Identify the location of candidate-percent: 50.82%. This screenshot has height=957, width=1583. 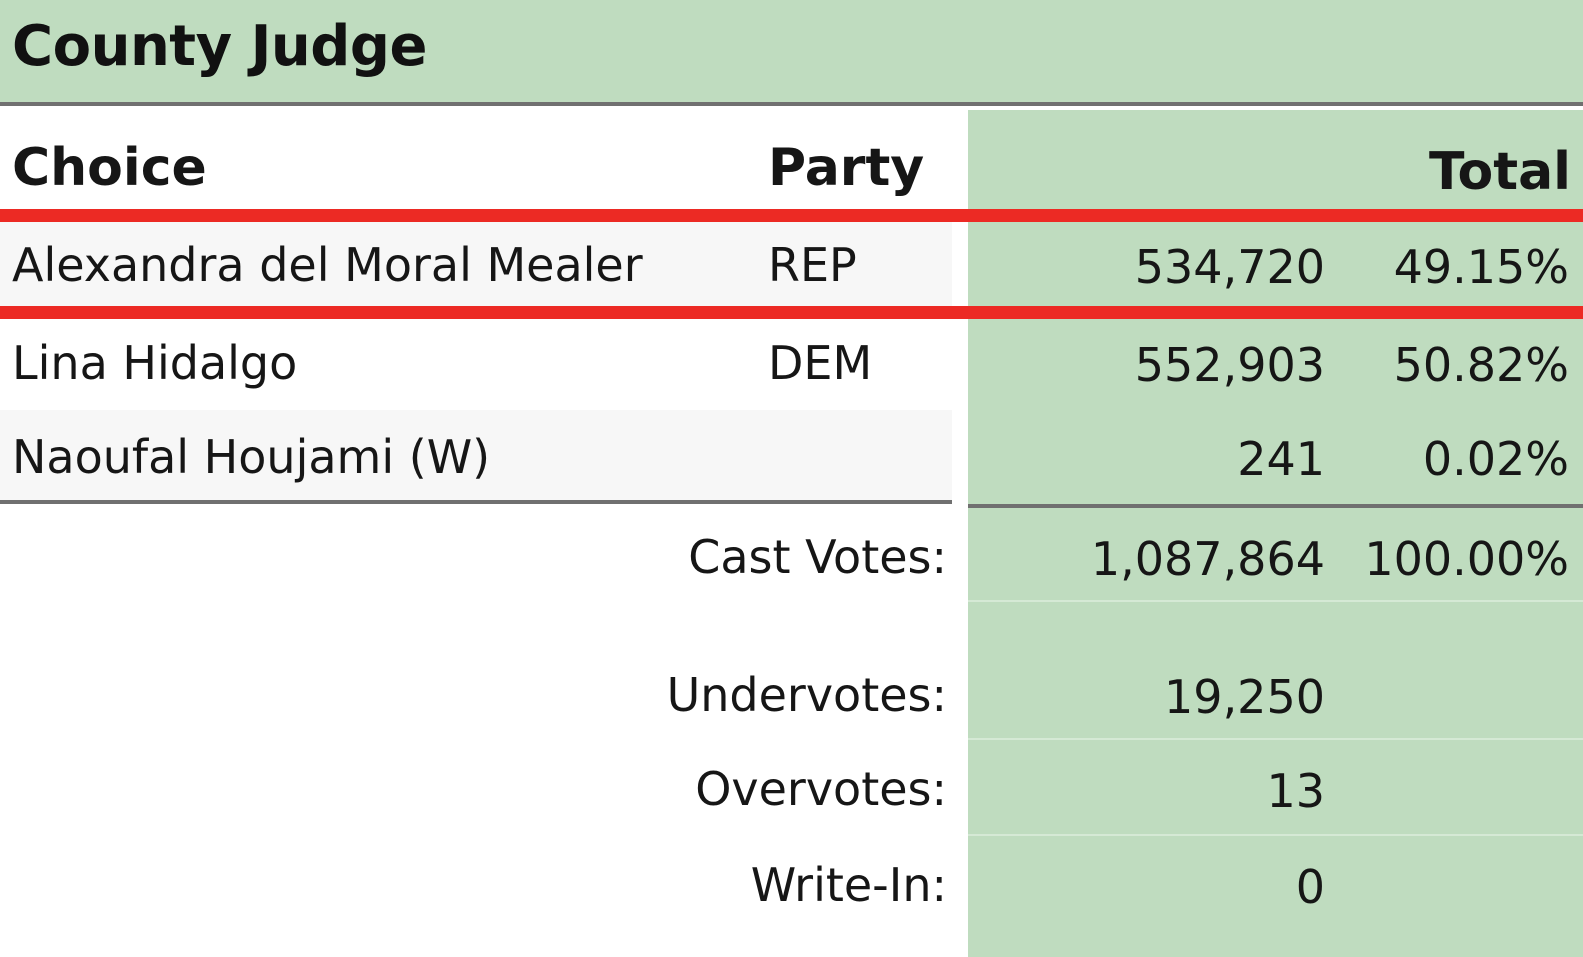
(1481, 365).